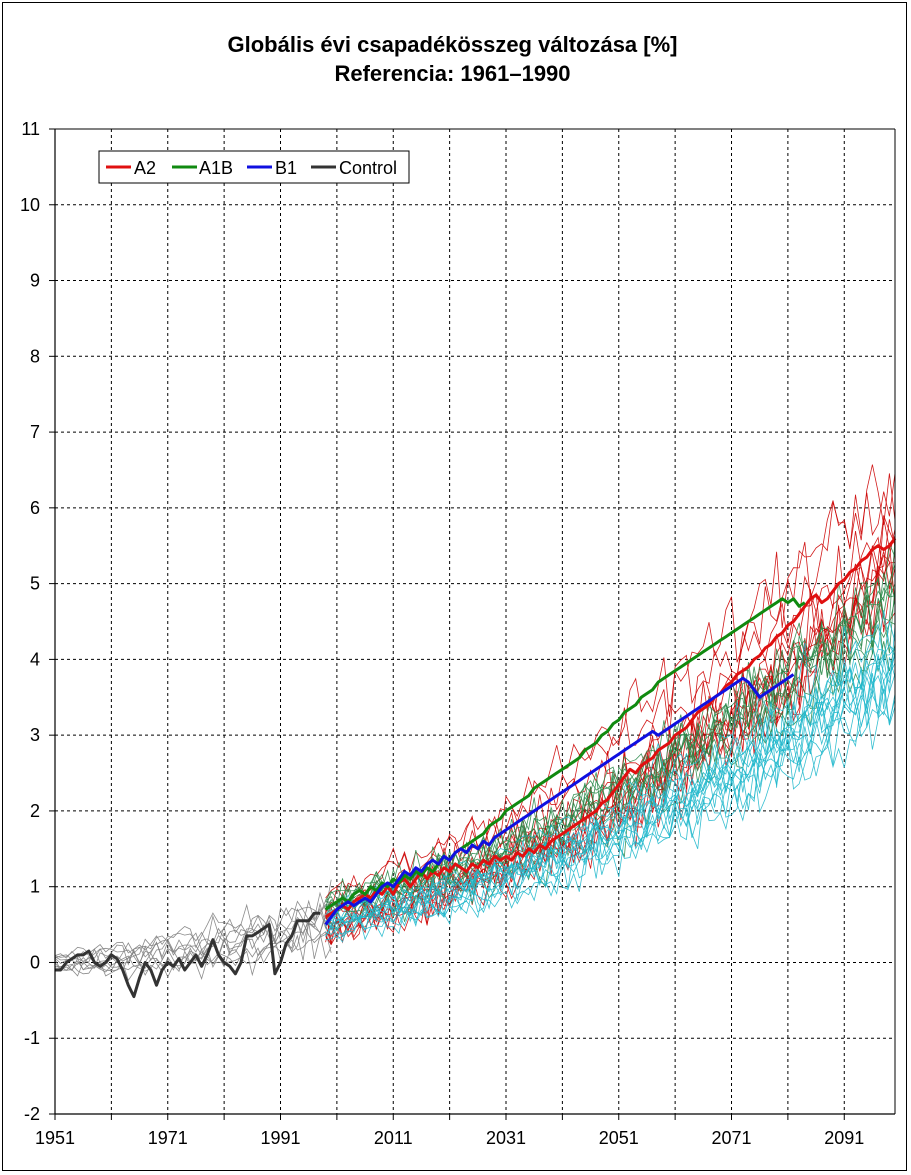 Image resolution: width=911 pixels, height=1175 pixels. I want to click on legend-label-b1: B1, so click(286, 168).